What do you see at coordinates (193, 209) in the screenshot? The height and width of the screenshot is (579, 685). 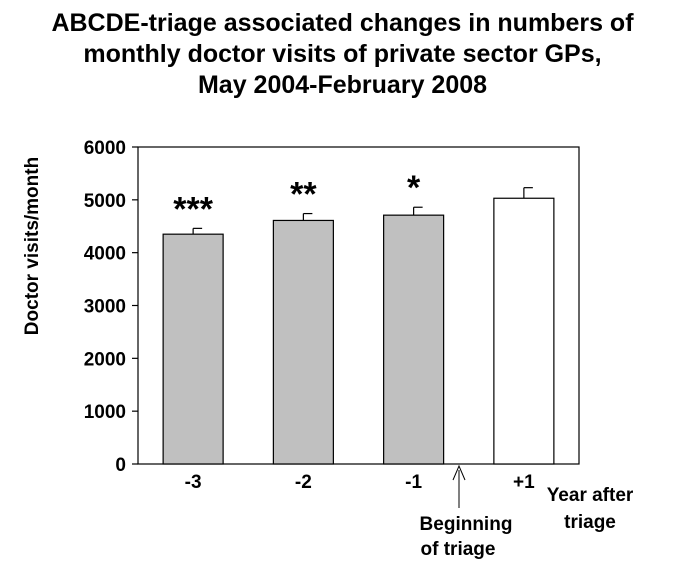 I see `significance-marker: ***` at bounding box center [193, 209].